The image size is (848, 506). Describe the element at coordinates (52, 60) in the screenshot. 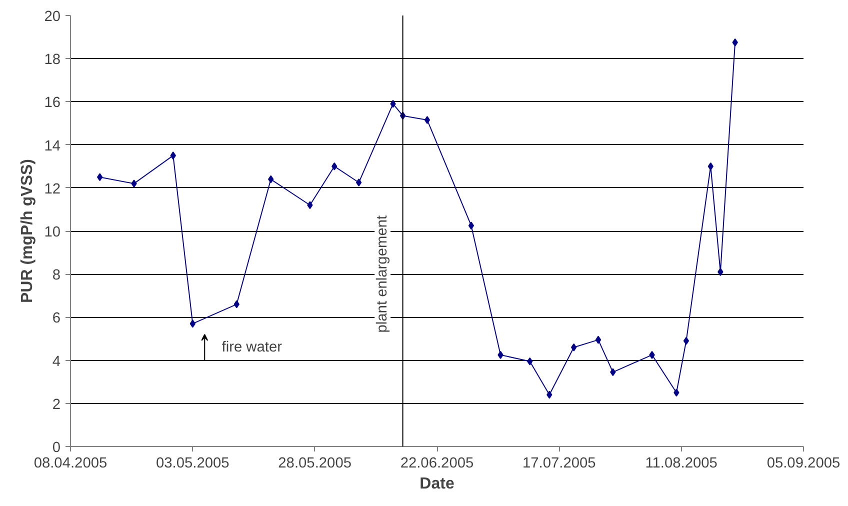

I see `y-tick-label: 18` at that location.